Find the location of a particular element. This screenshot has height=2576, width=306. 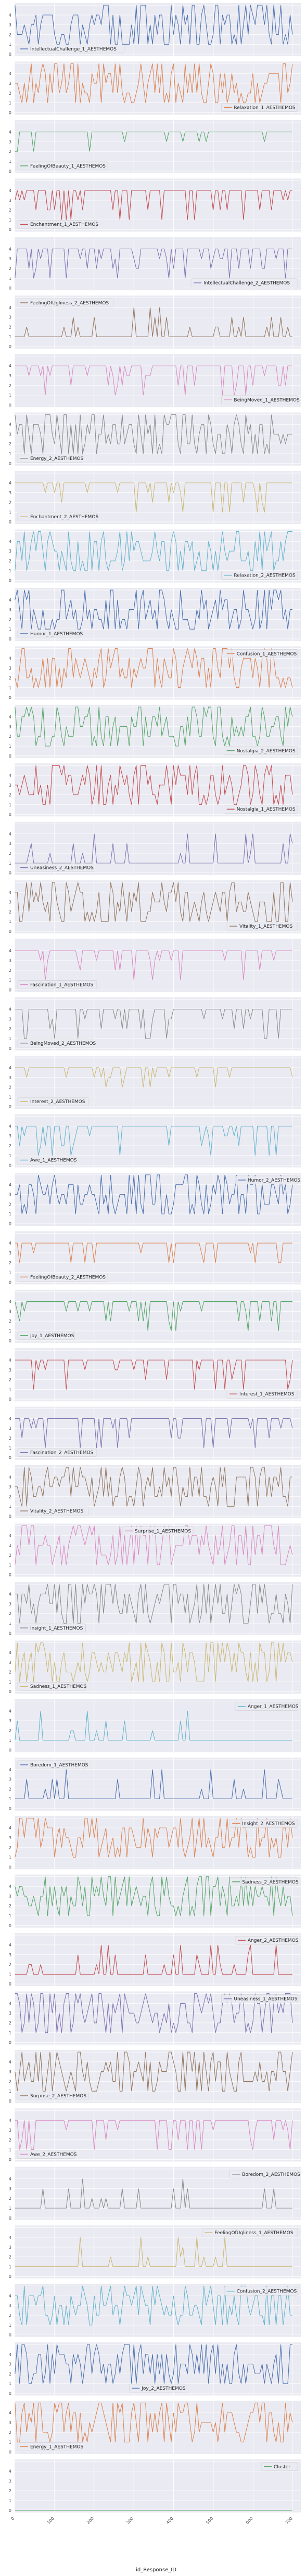

legend-label: Anger_1_AESTHEMOS is located at coordinates (274, 1707).